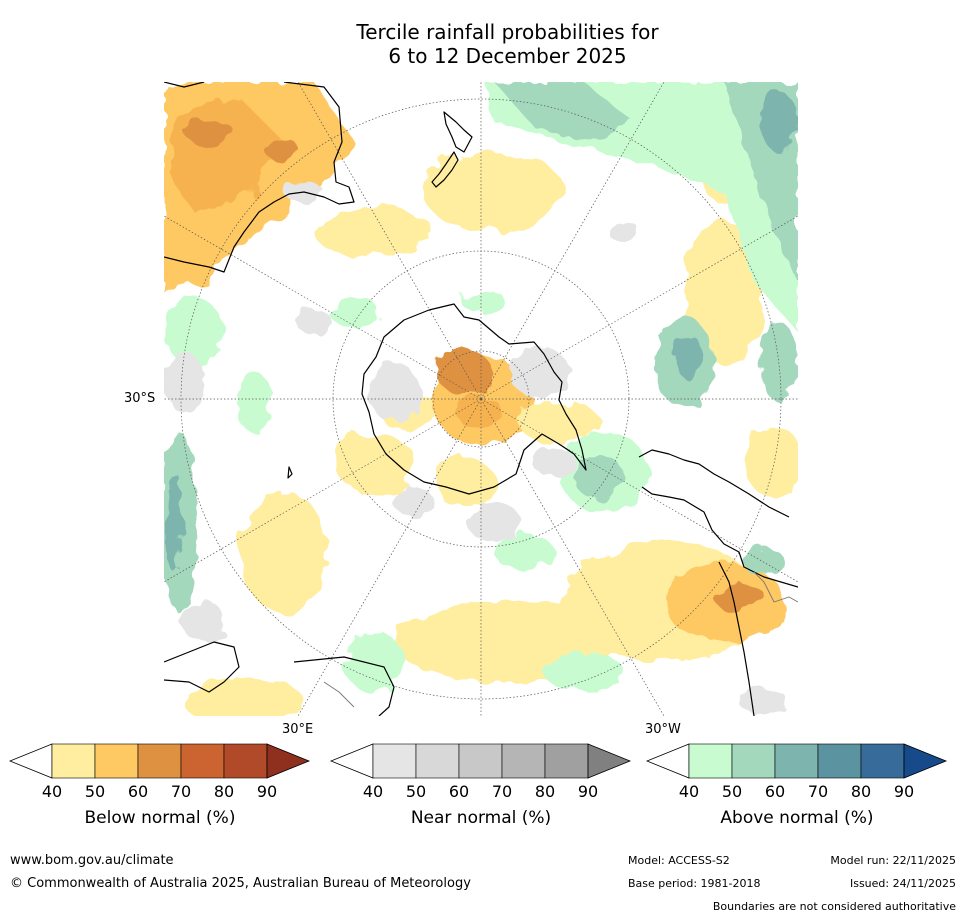 Image resolution: width=965 pixels, height=919 pixels. Describe the element at coordinates (588, 791) in the screenshot. I see `tick-near-90: 90` at that location.